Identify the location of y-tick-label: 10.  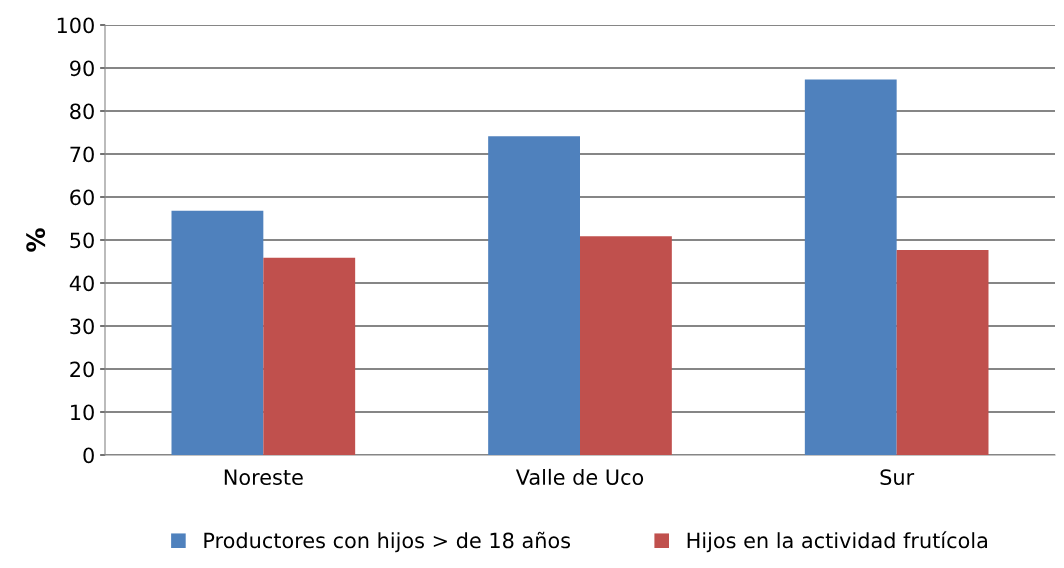
(82, 412).